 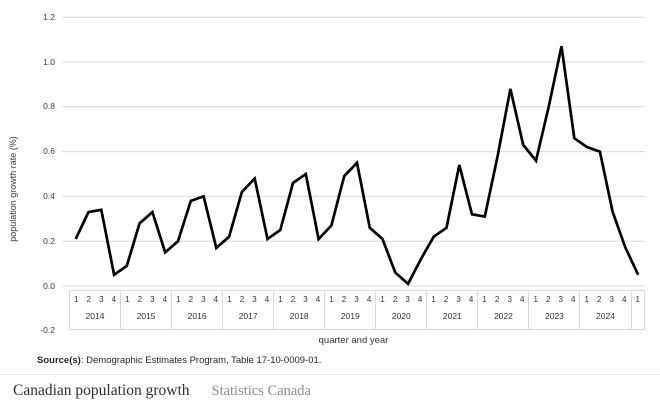 I want to click on year-group: 1 2 3 4 2018, so click(x=298, y=310).